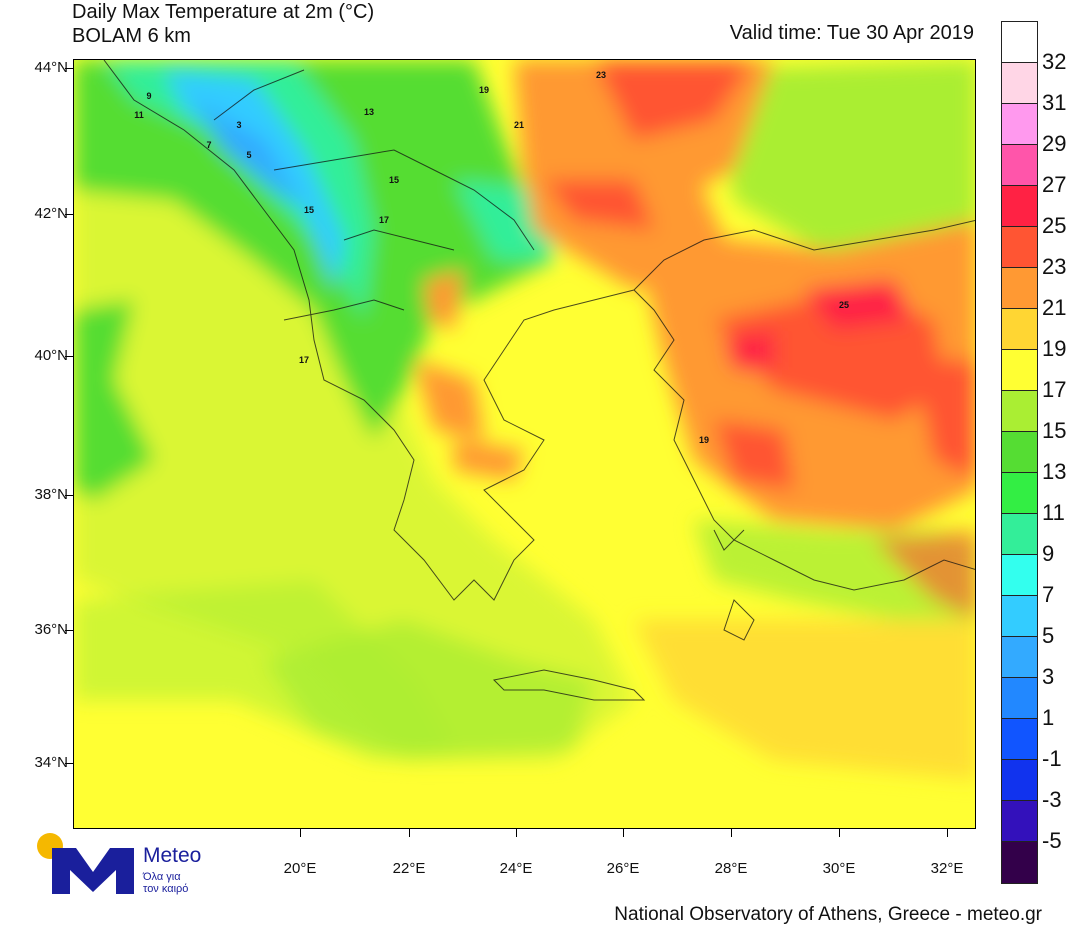 The width and height of the screenshot is (1072, 929). Describe the element at coordinates (1048, 635) in the screenshot. I see `legend-label: 5` at that location.